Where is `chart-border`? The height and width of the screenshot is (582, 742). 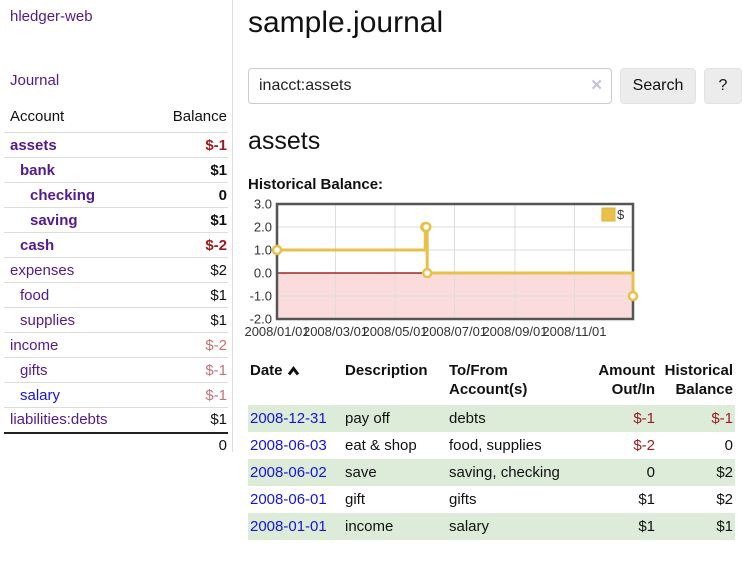 chart-border is located at coordinates (455, 261).